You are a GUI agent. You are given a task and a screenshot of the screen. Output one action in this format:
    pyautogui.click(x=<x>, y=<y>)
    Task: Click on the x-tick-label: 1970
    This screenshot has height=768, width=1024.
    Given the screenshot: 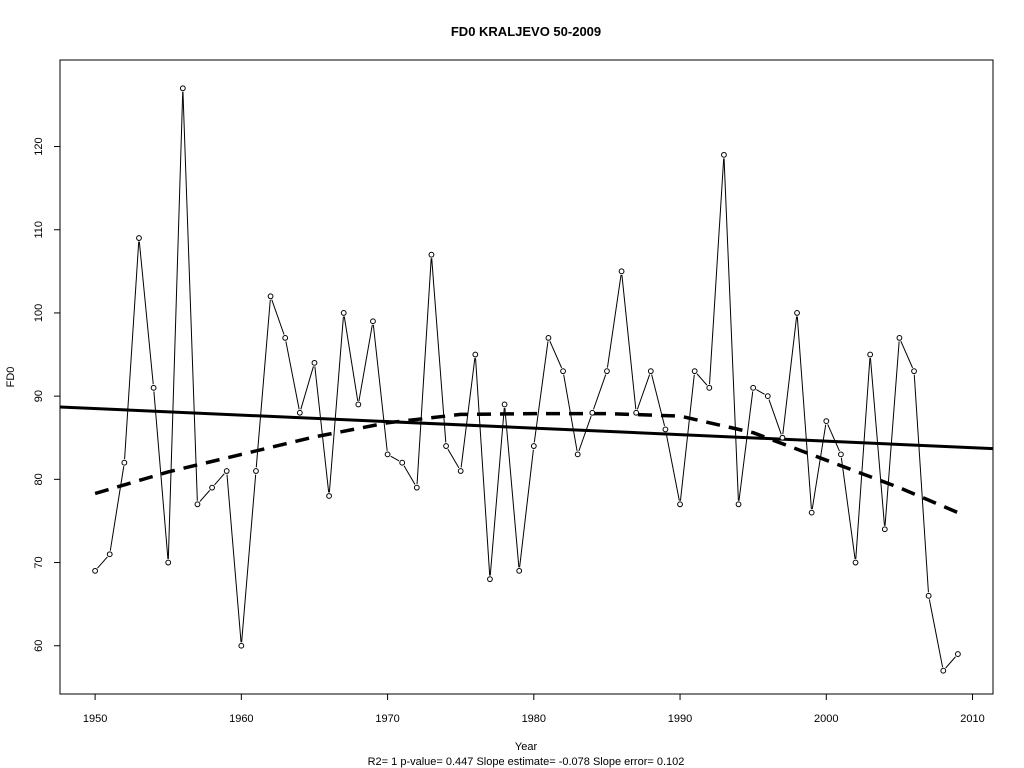 What is the action you would take?
    pyautogui.click(x=387, y=719)
    